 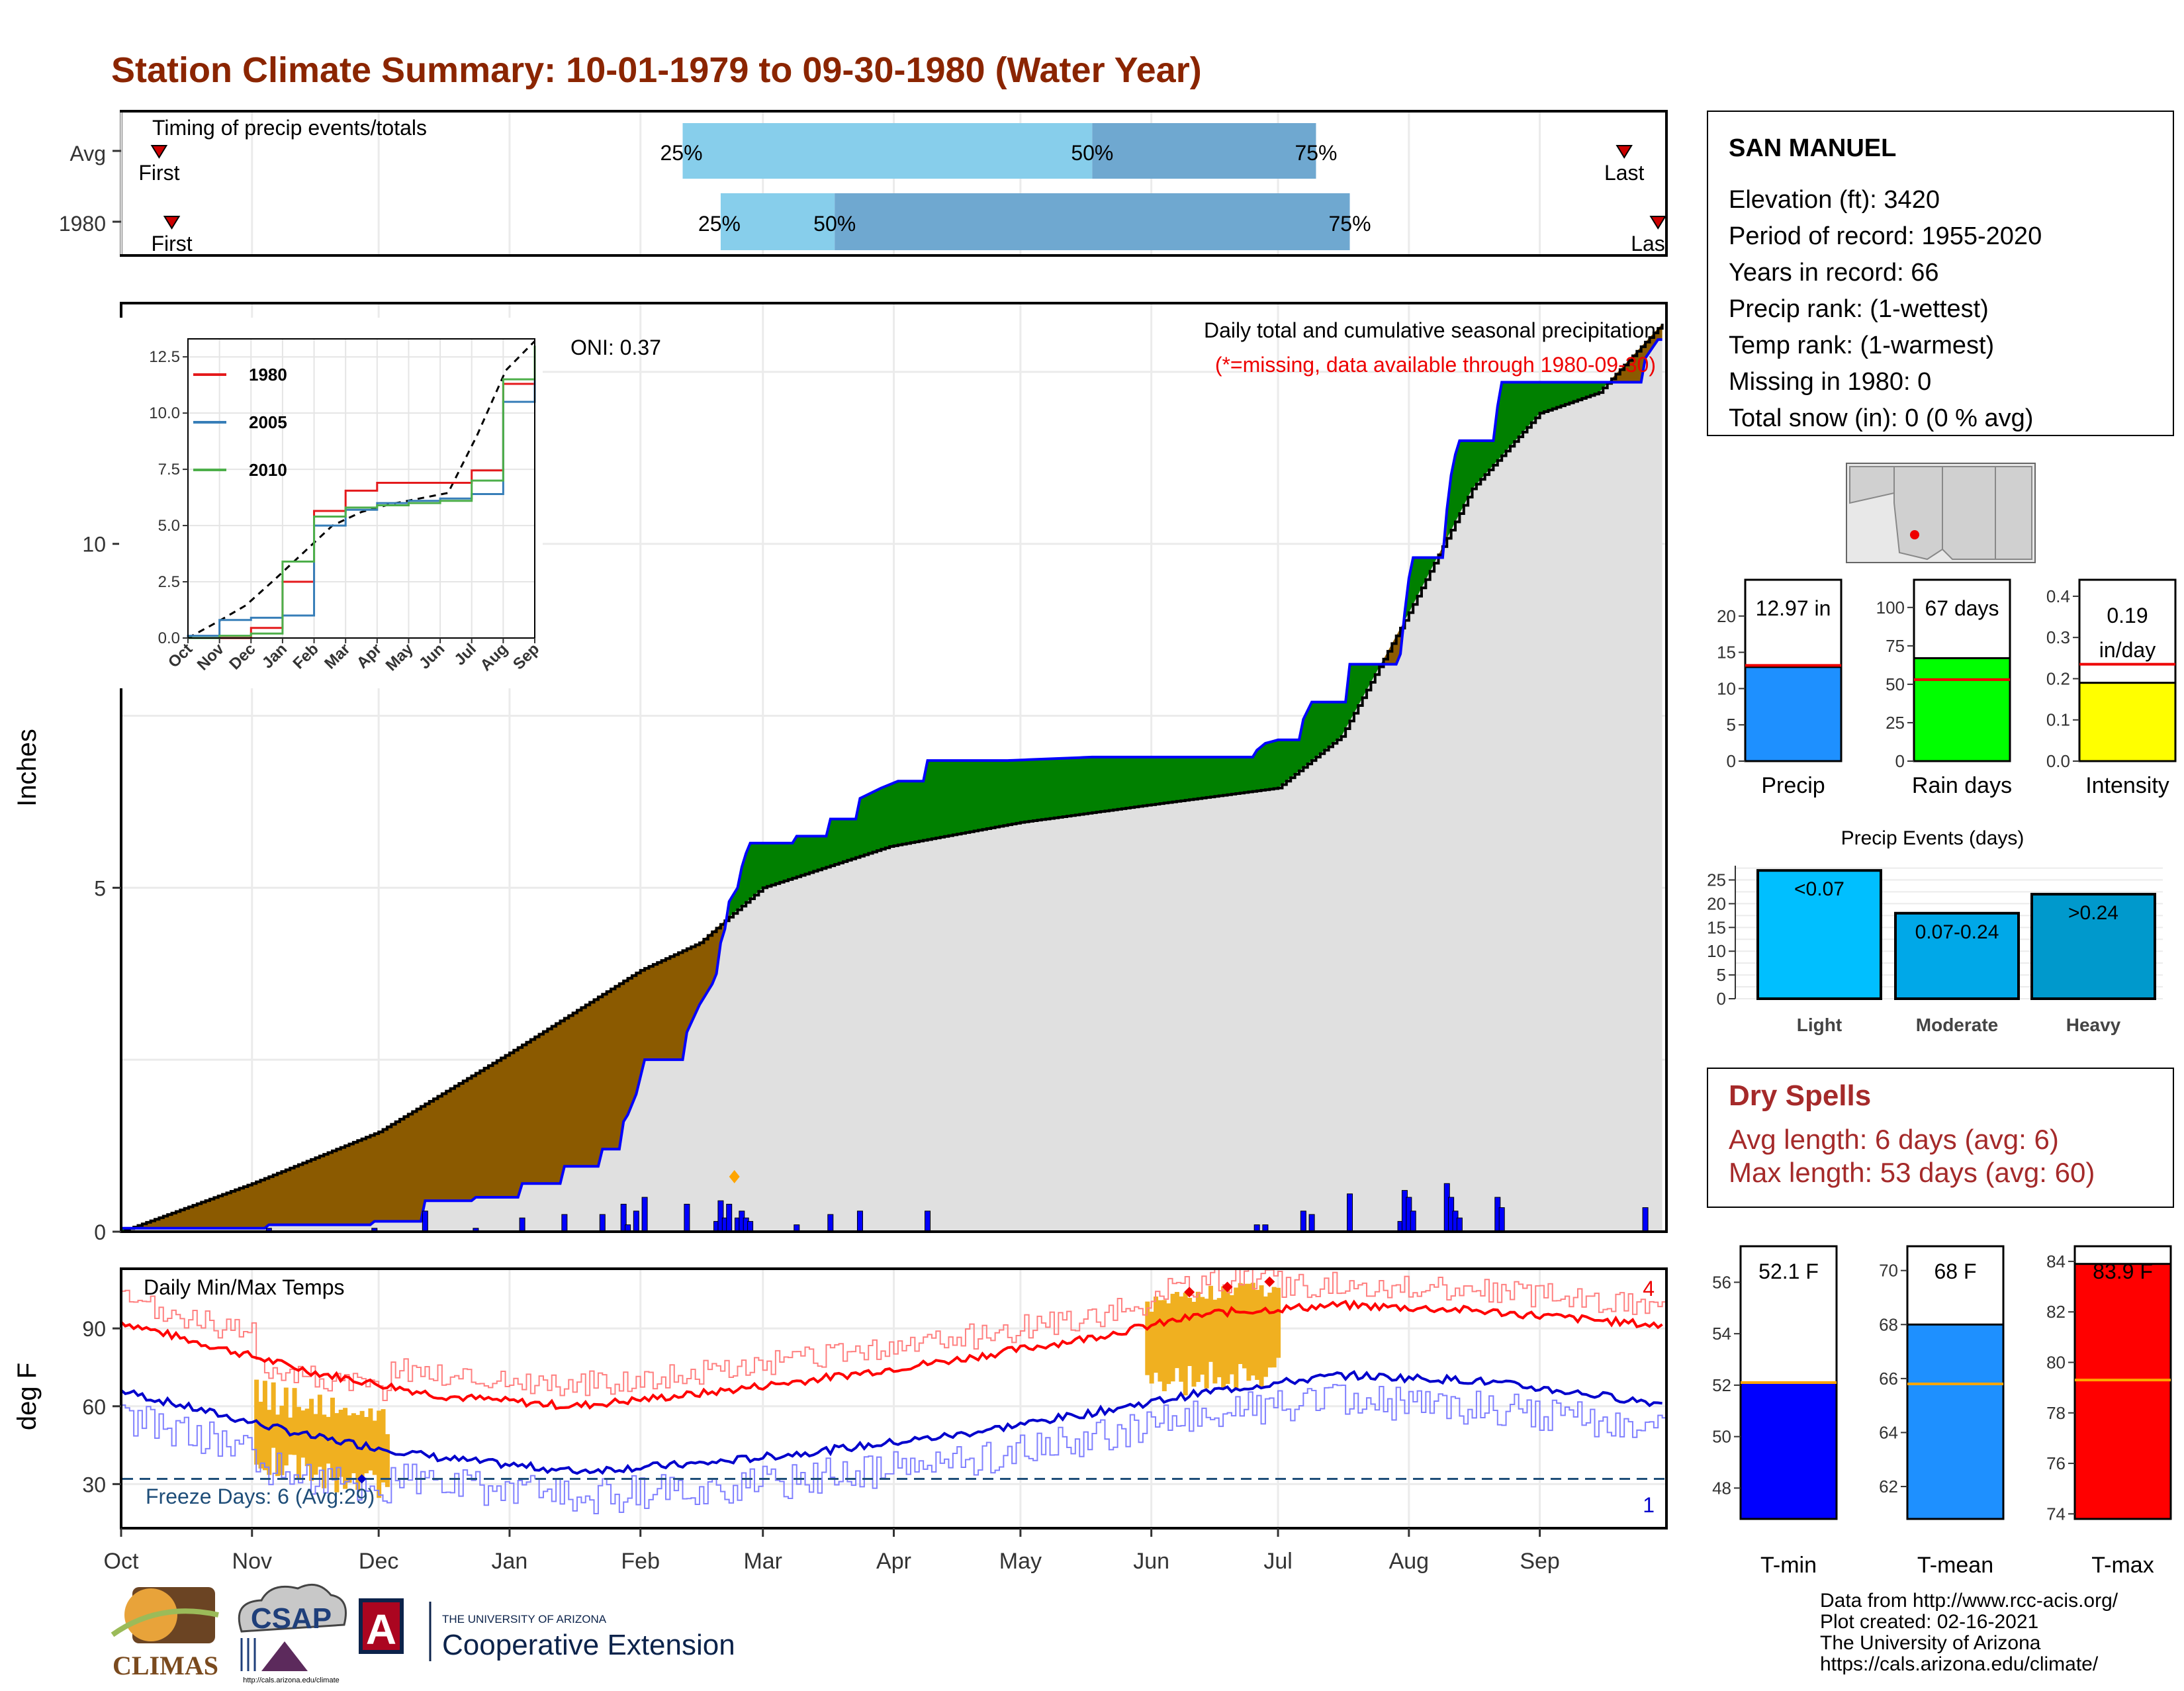 I want to click on temp-summary-label: T-mean, so click(x=1955, y=1565).